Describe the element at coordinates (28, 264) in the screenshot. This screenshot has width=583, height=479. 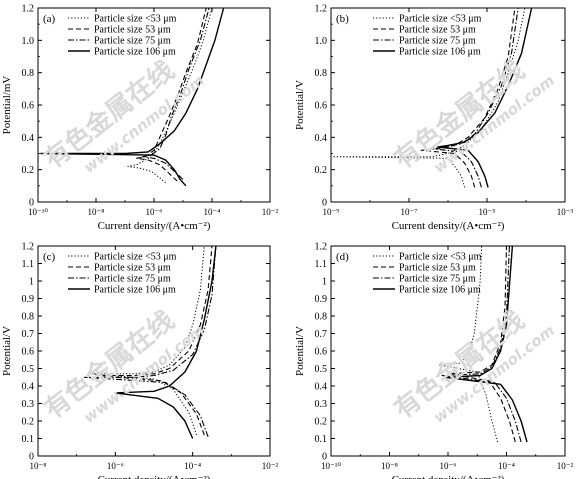
I see `y-tick-label: 1.1` at that location.